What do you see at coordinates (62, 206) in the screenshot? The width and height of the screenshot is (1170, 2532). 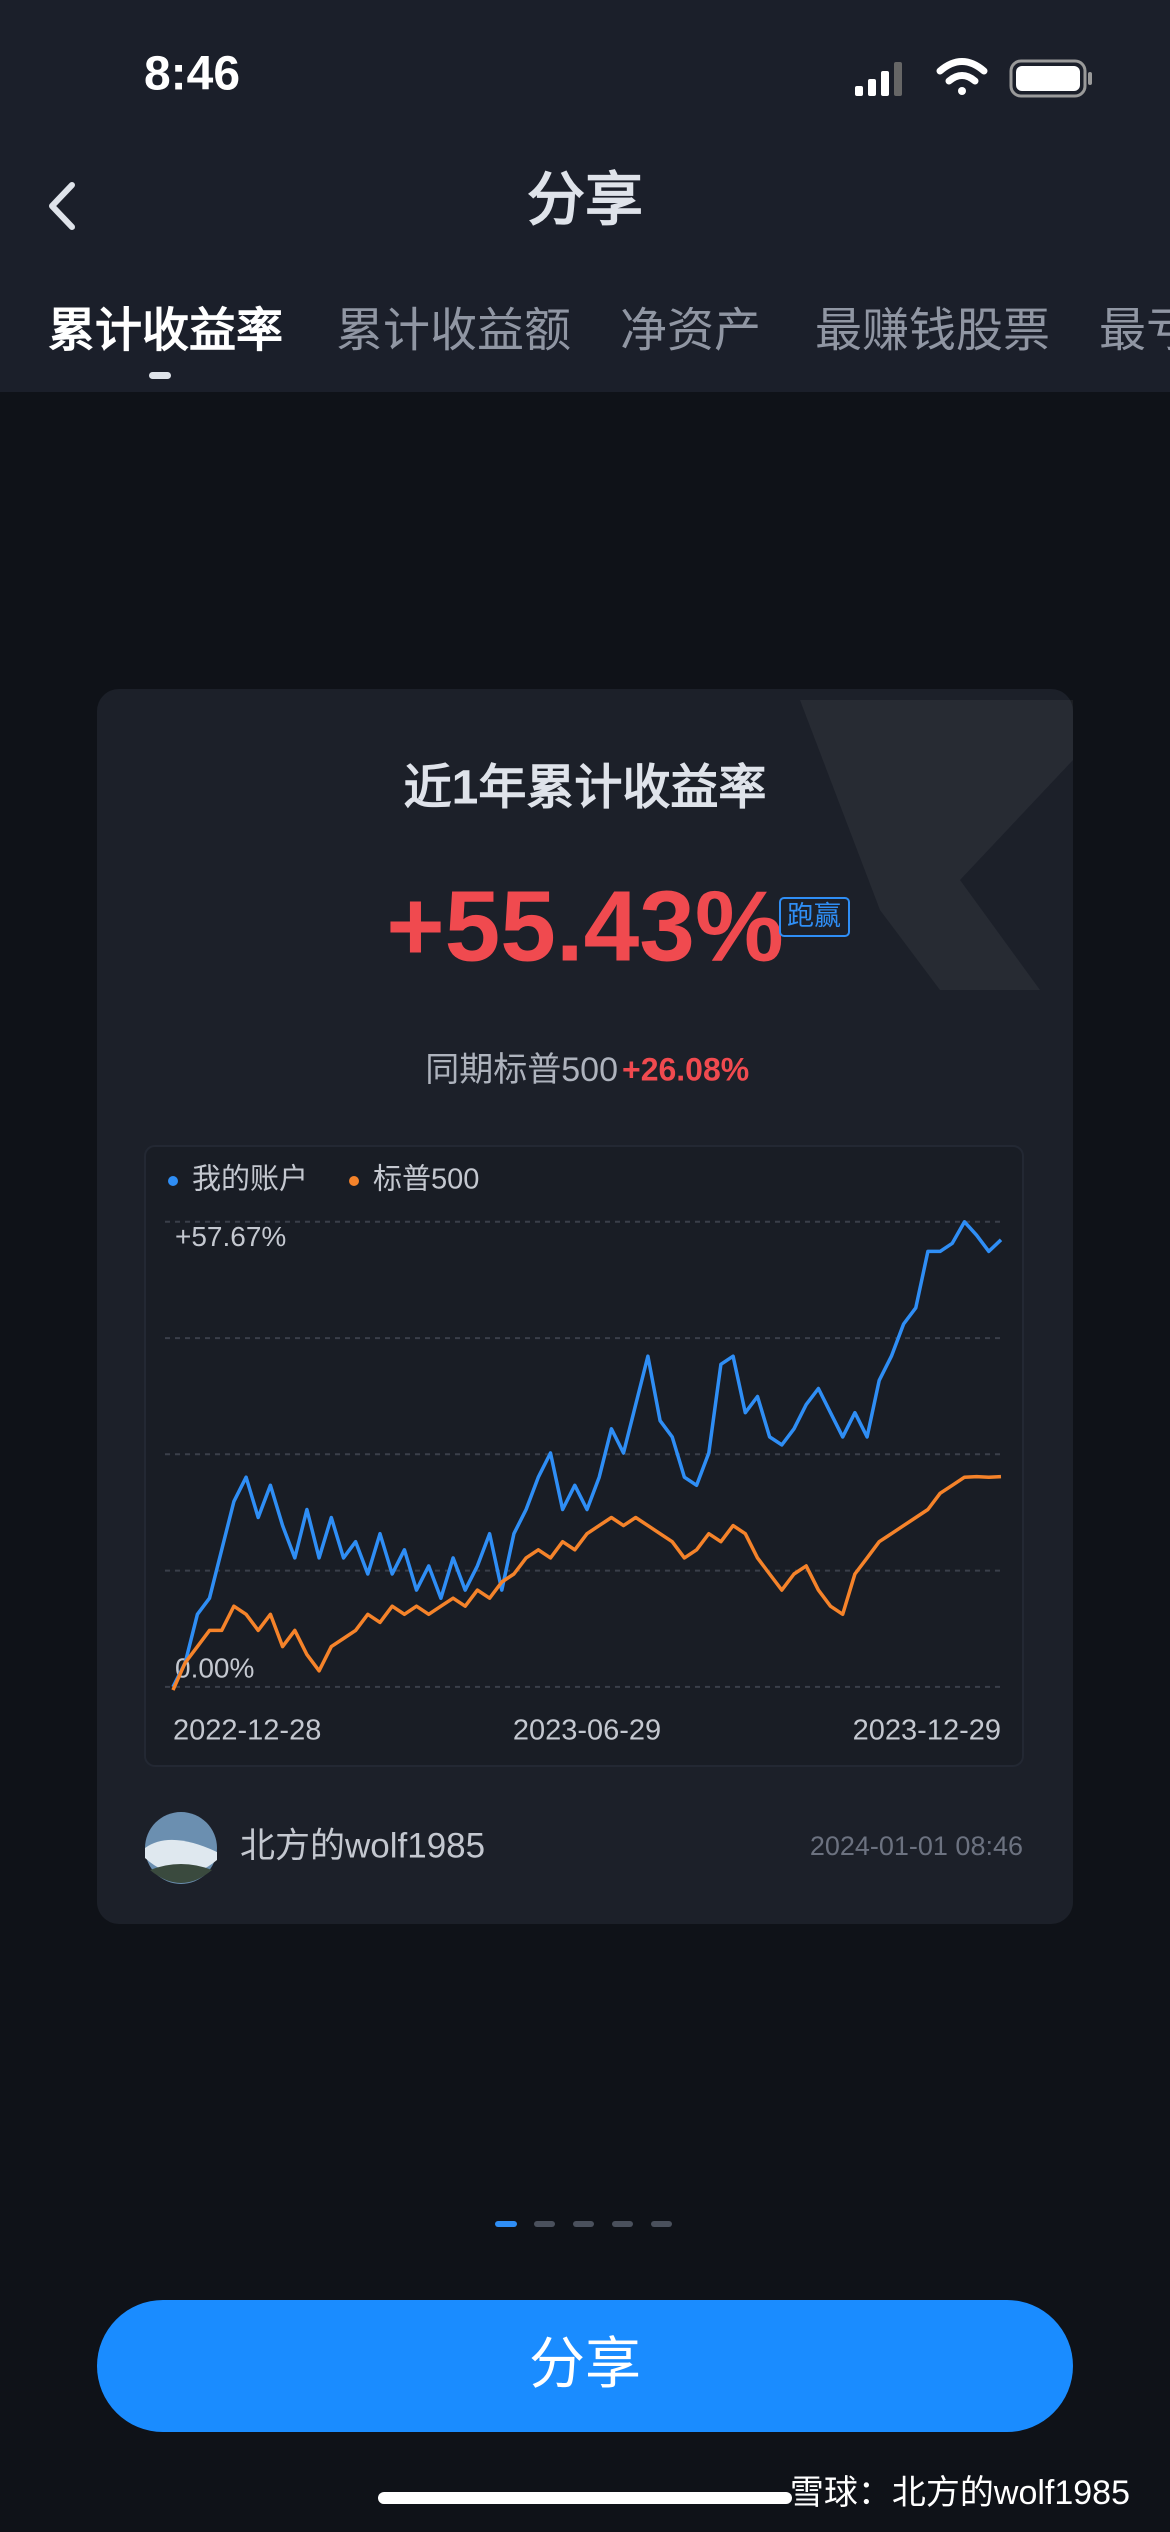 I see `back-button` at bounding box center [62, 206].